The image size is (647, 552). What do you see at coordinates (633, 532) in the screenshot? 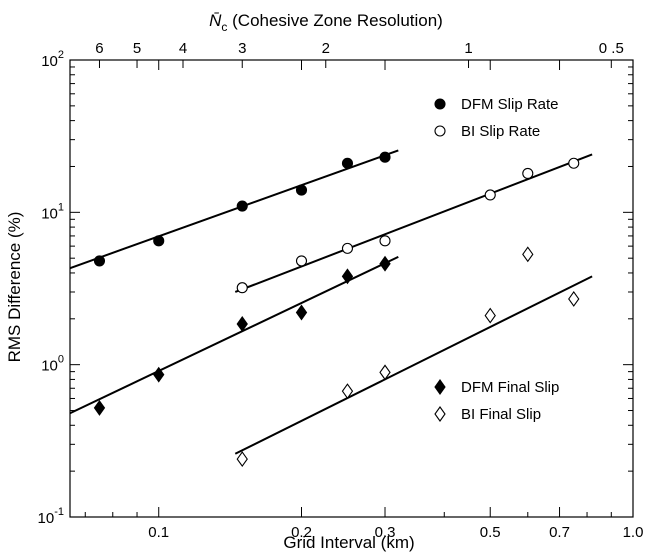
I see `x-tick-label: 1.0` at bounding box center [633, 532].